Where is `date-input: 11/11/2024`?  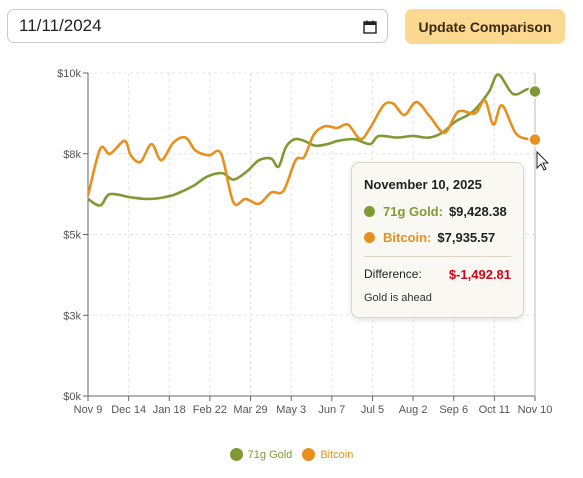
date-input: 11/11/2024 is located at coordinates (197, 26).